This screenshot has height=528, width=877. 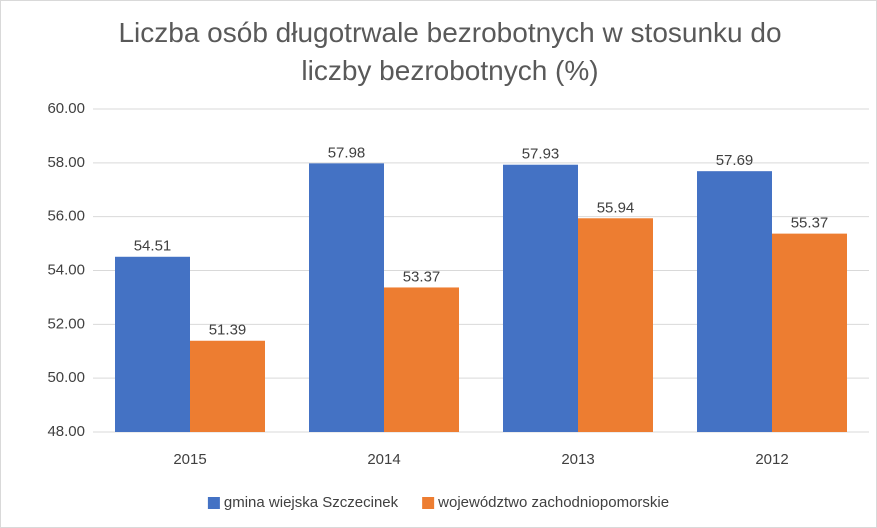 What do you see at coordinates (66, 377) in the screenshot?
I see `y-tick-label: 50.00` at bounding box center [66, 377].